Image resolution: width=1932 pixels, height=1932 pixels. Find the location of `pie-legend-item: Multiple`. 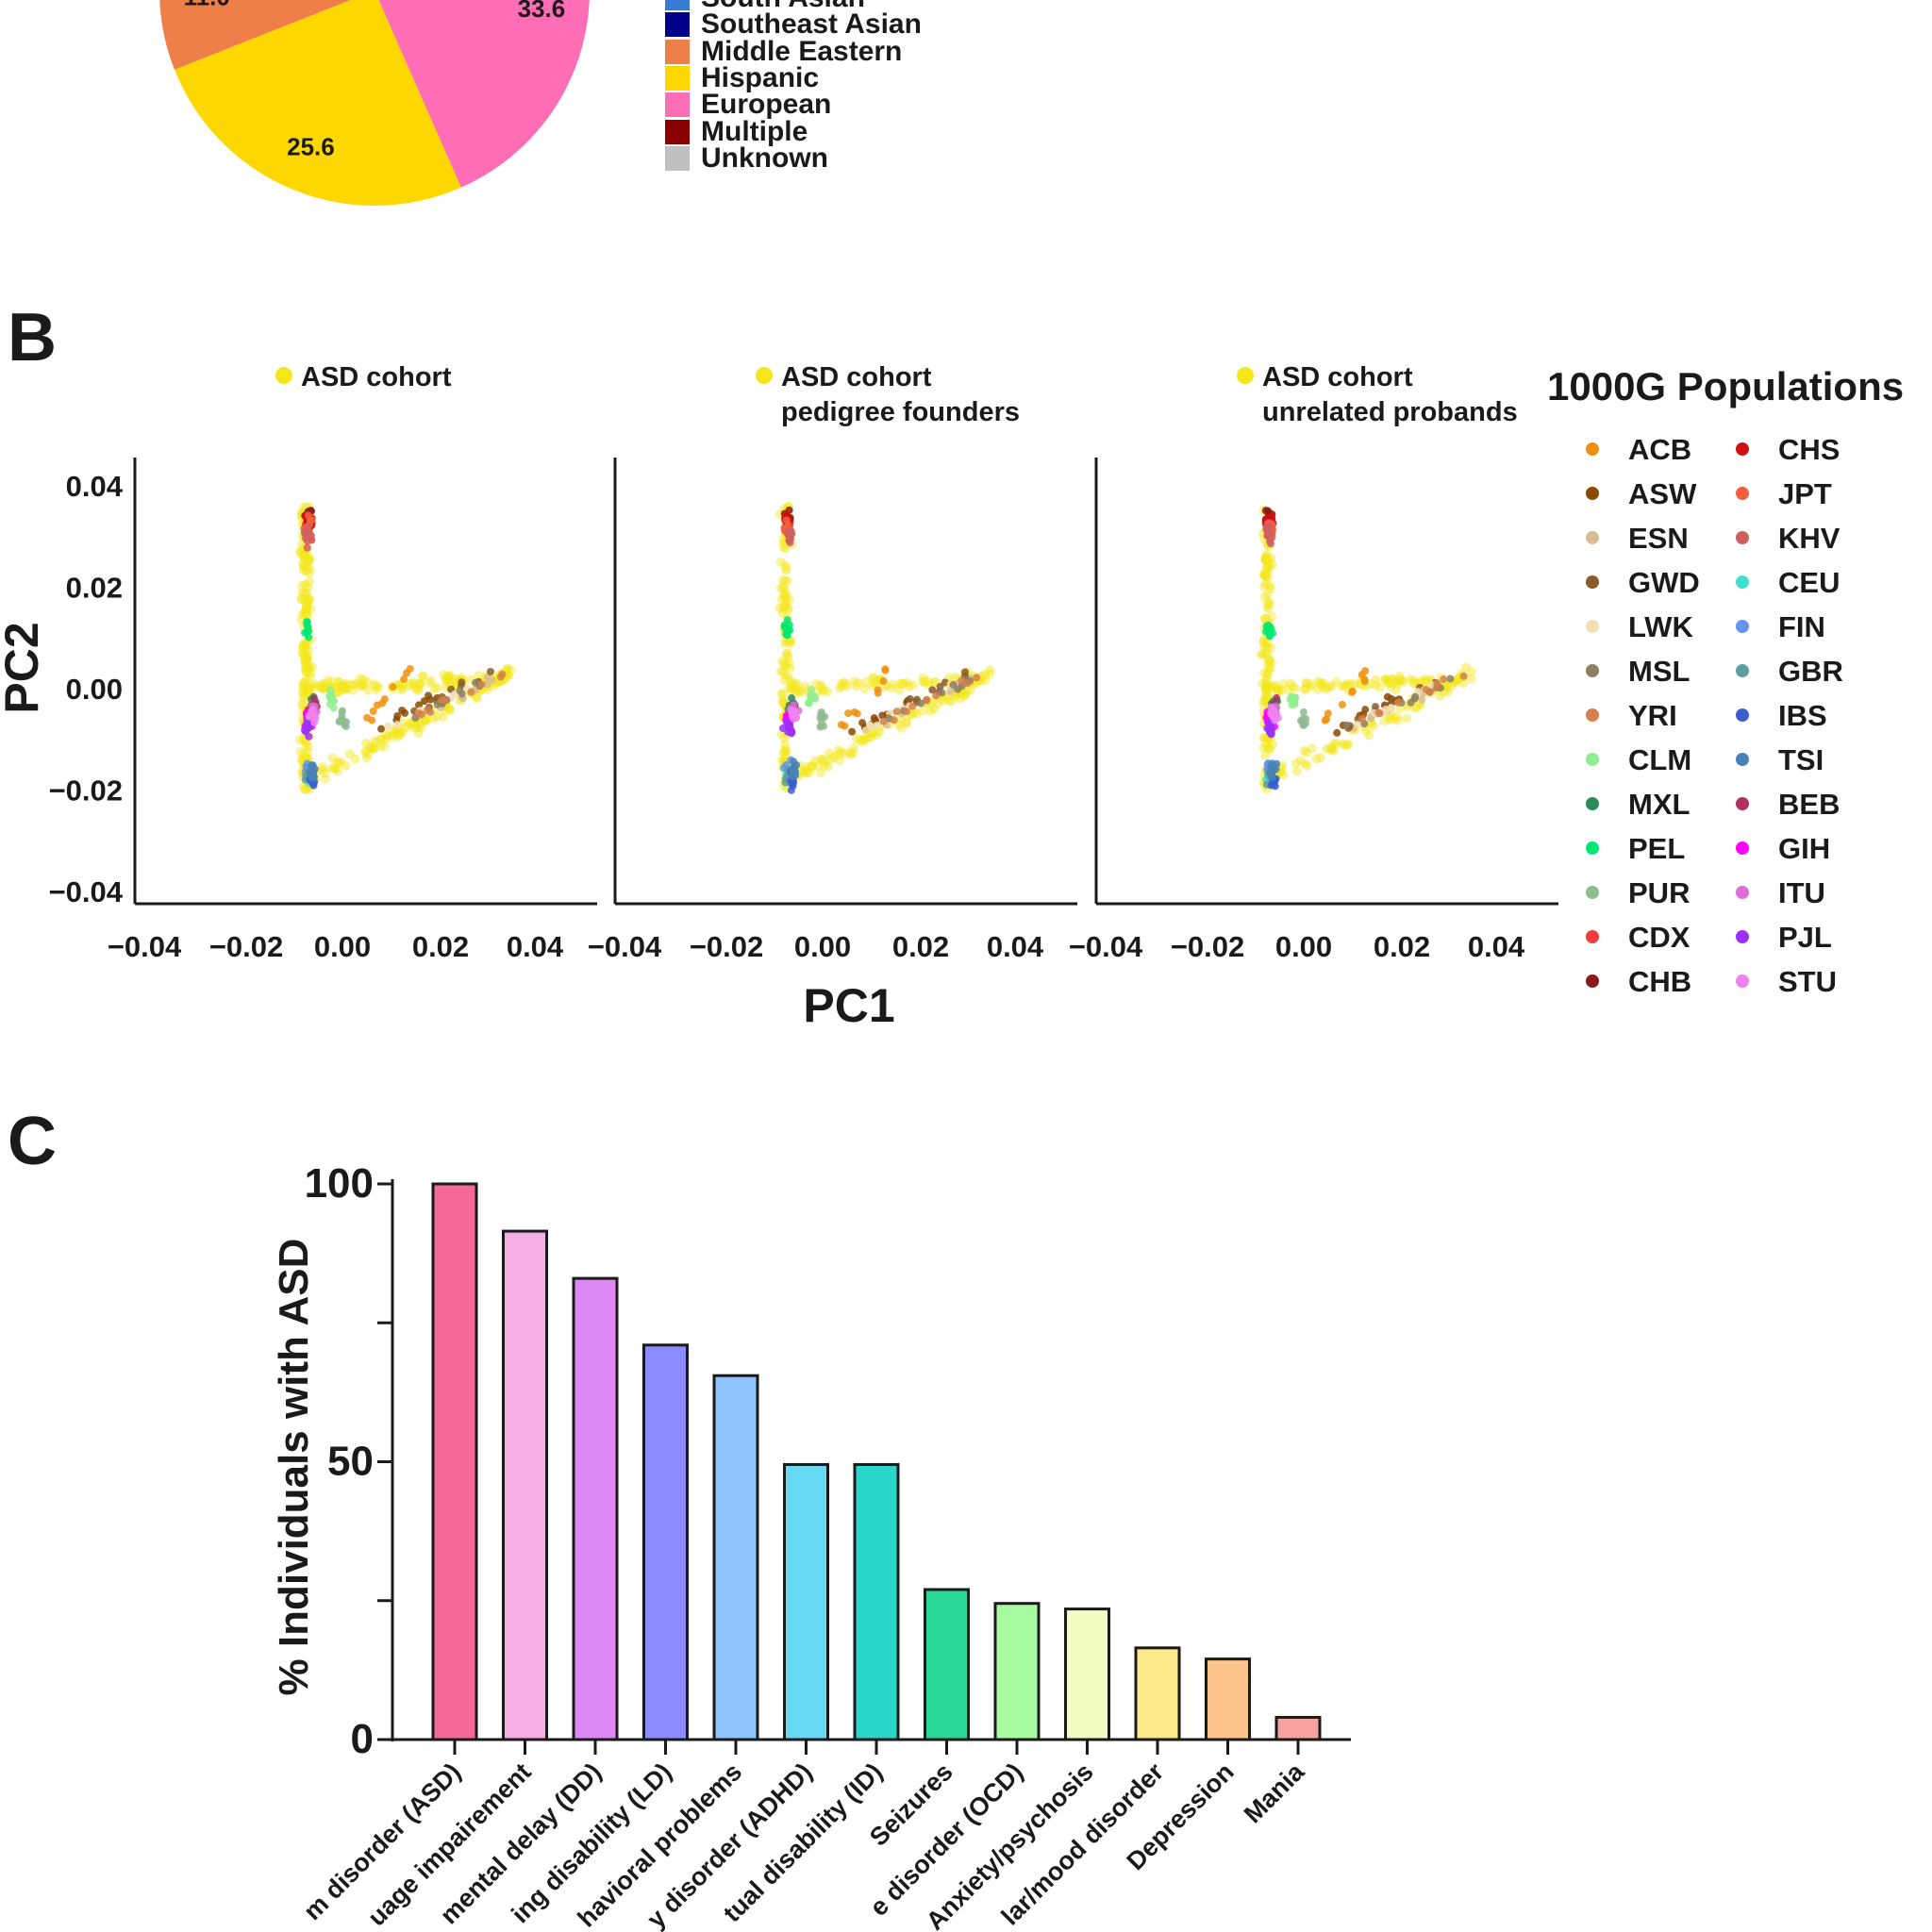

pie-legend-item: Multiple is located at coordinates (794, 131).